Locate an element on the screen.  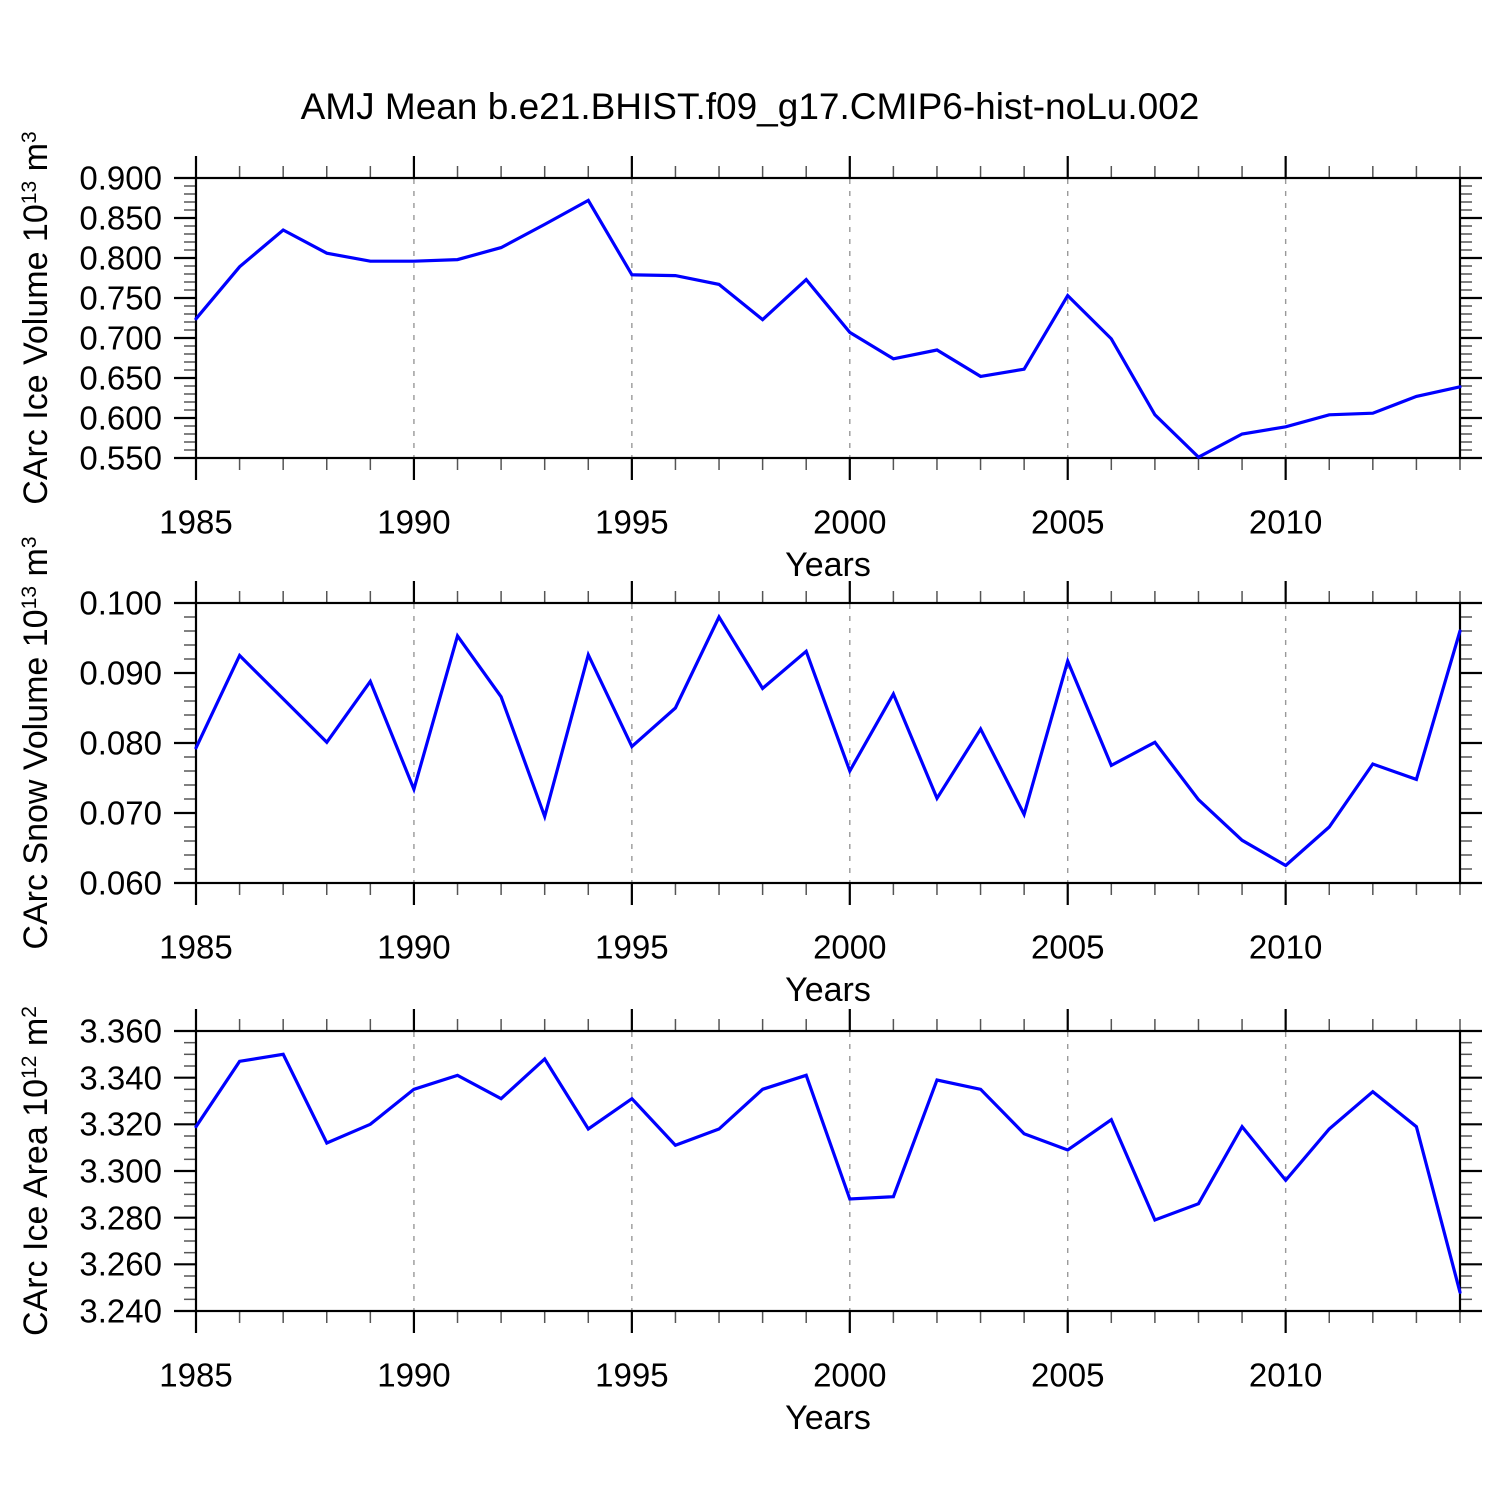
y-tick-label: 3.300 is located at coordinates (120, 1171).